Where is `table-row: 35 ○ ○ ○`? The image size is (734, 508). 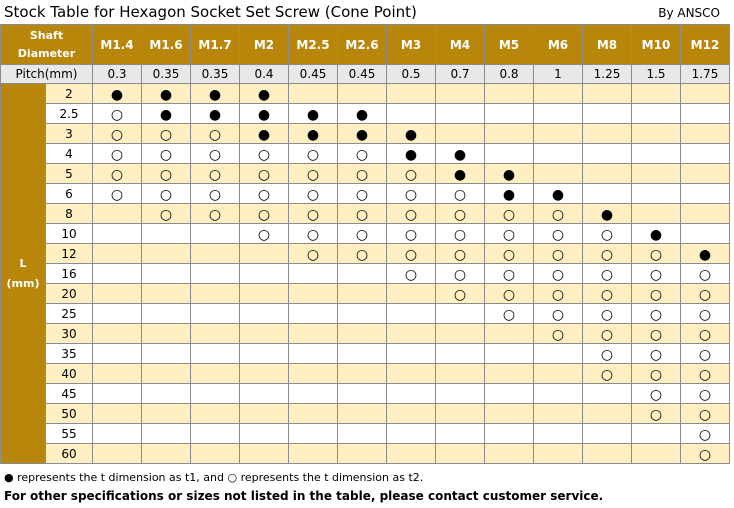
table-row: 35 ○ ○ ○ is located at coordinates (365, 353).